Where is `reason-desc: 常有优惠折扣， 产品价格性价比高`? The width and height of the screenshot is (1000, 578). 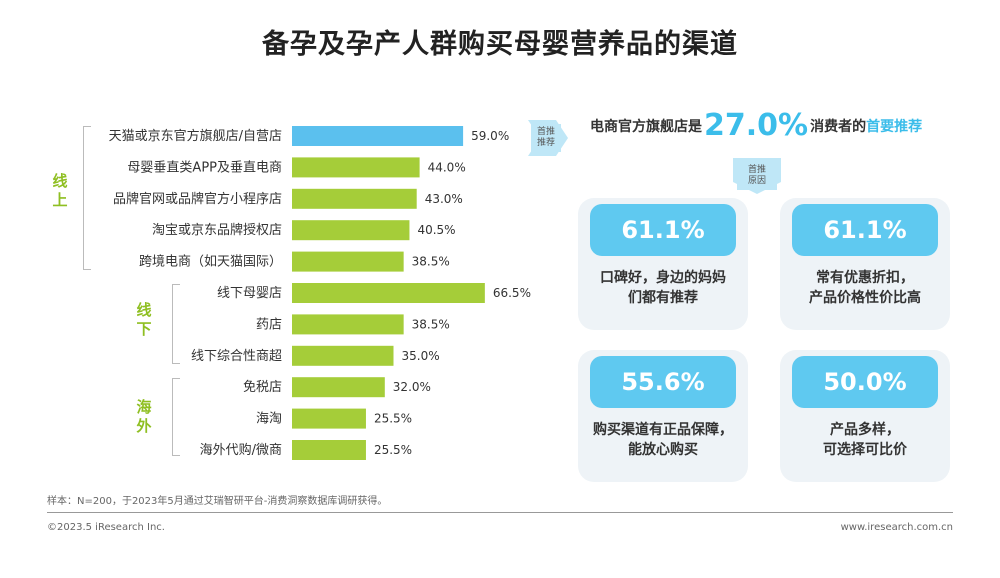
reason-desc: 常有优惠折扣， 产品价格性价比高 is located at coordinates (865, 288).